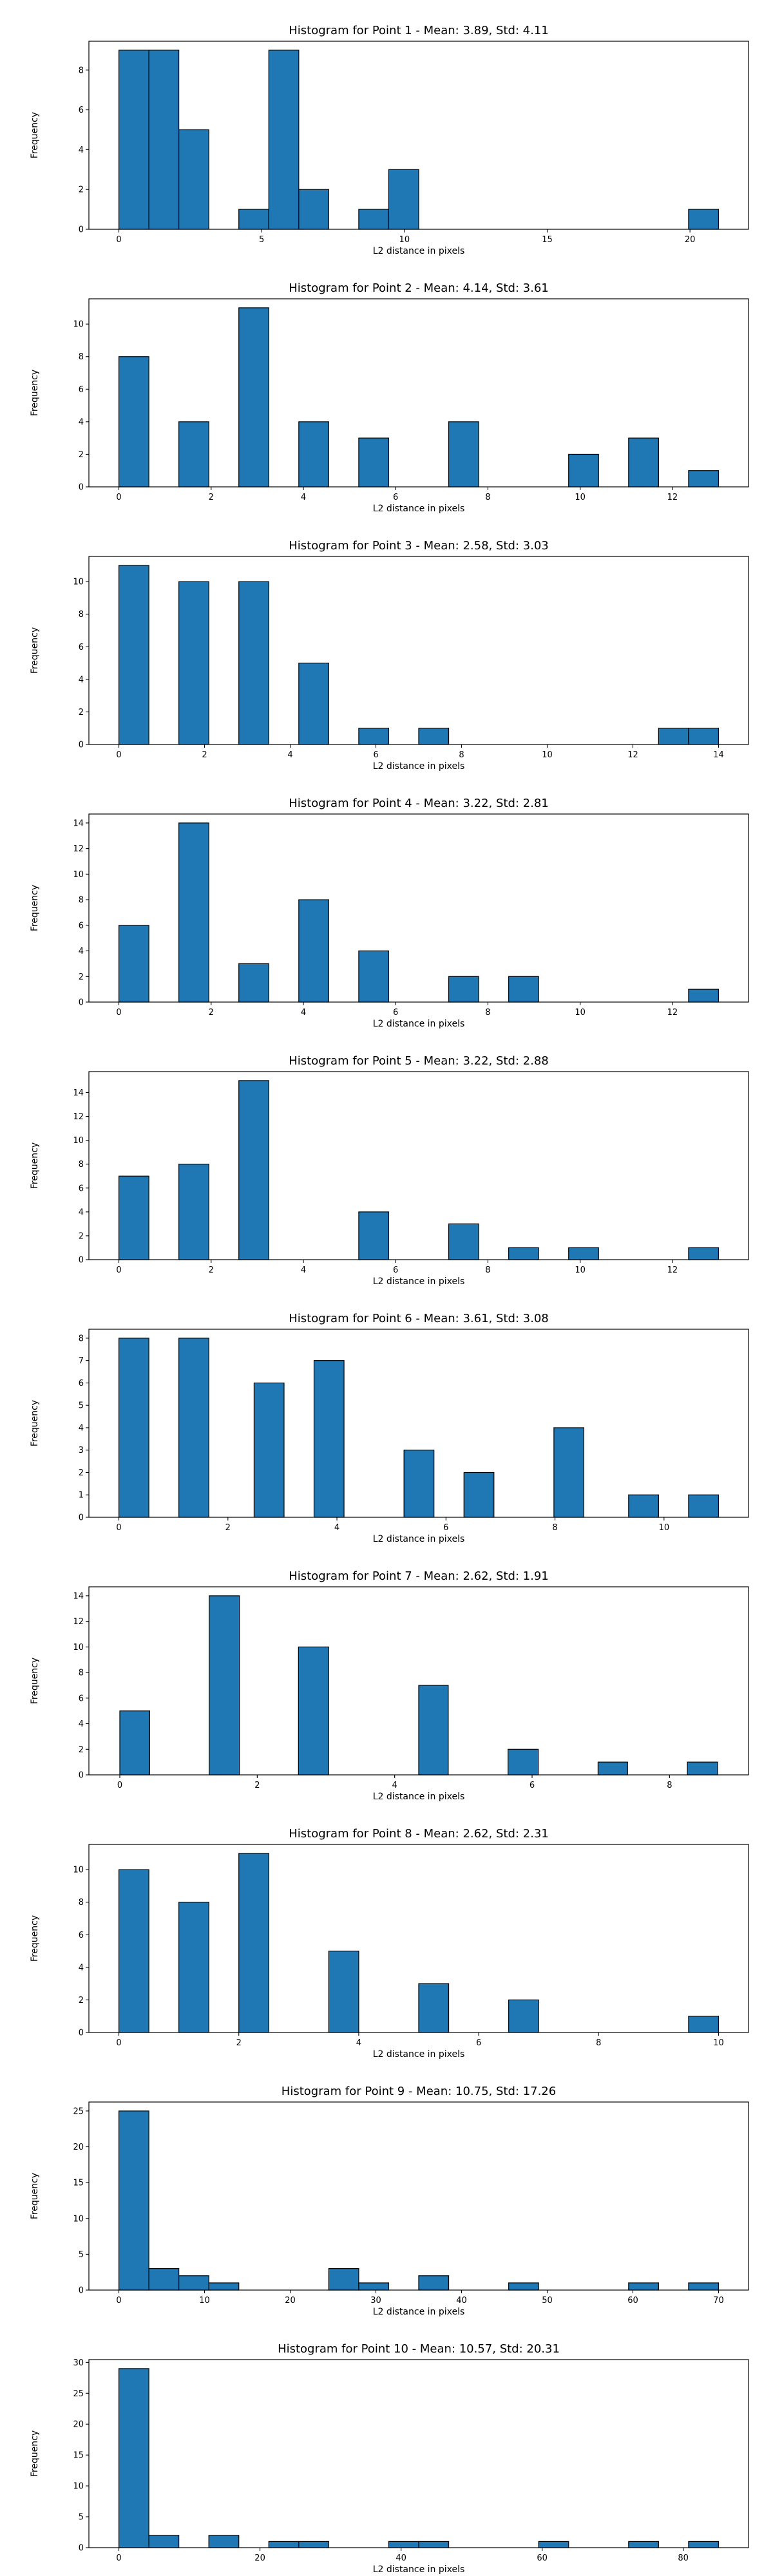 The height and width of the screenshot is (2576, 773). What do you see at coordinates (81, 1361) in the screenshot?
I see `y-tick-label: 7` at bounding box center [81, 1361].